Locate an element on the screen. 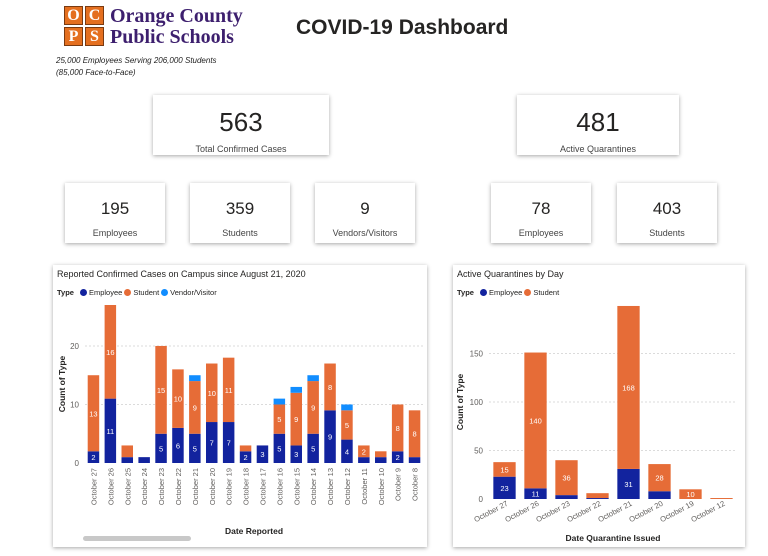 The width and height of the screenshot is (768, 556). quarantine-employees-card: 78 Employees is located at coordinates (541, 213).